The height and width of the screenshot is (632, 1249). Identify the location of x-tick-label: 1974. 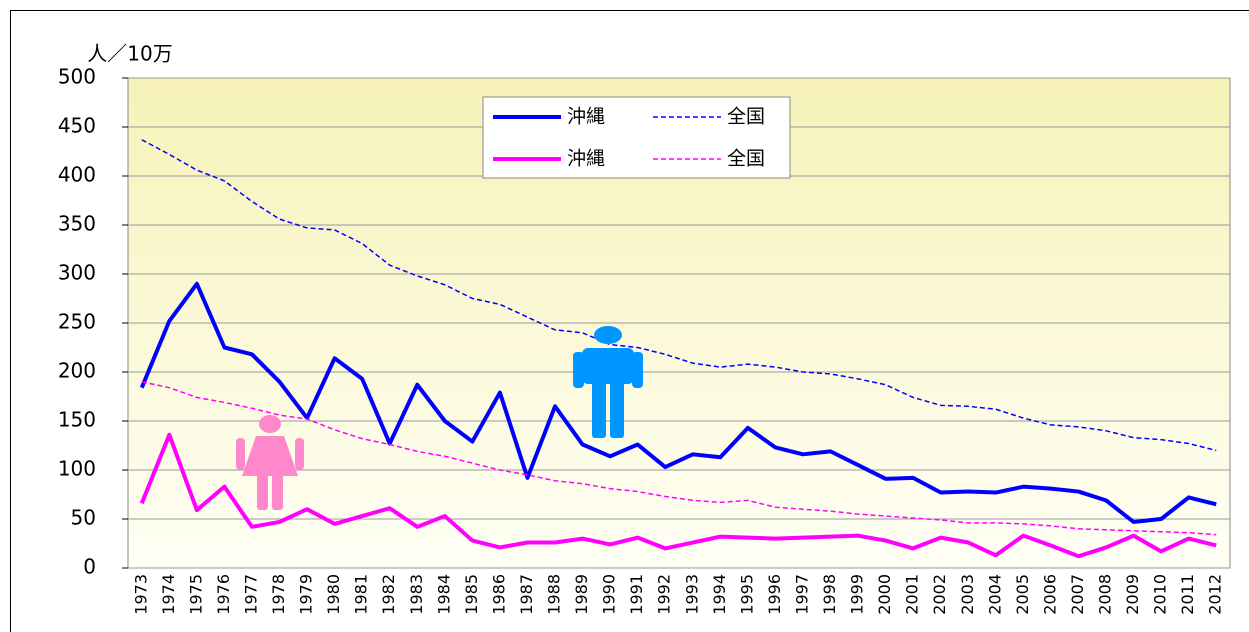
(168, 594).